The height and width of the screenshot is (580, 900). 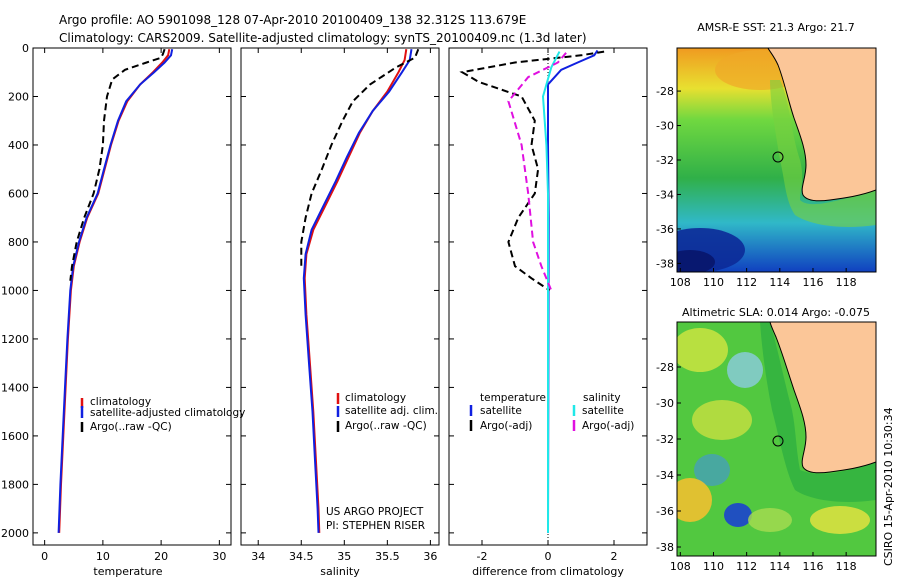 What do you see at coordinates (375, 526) in the screenshot?
I see `pi-label: PI: STEPHEN RISER` at bounding box center [375, 526].